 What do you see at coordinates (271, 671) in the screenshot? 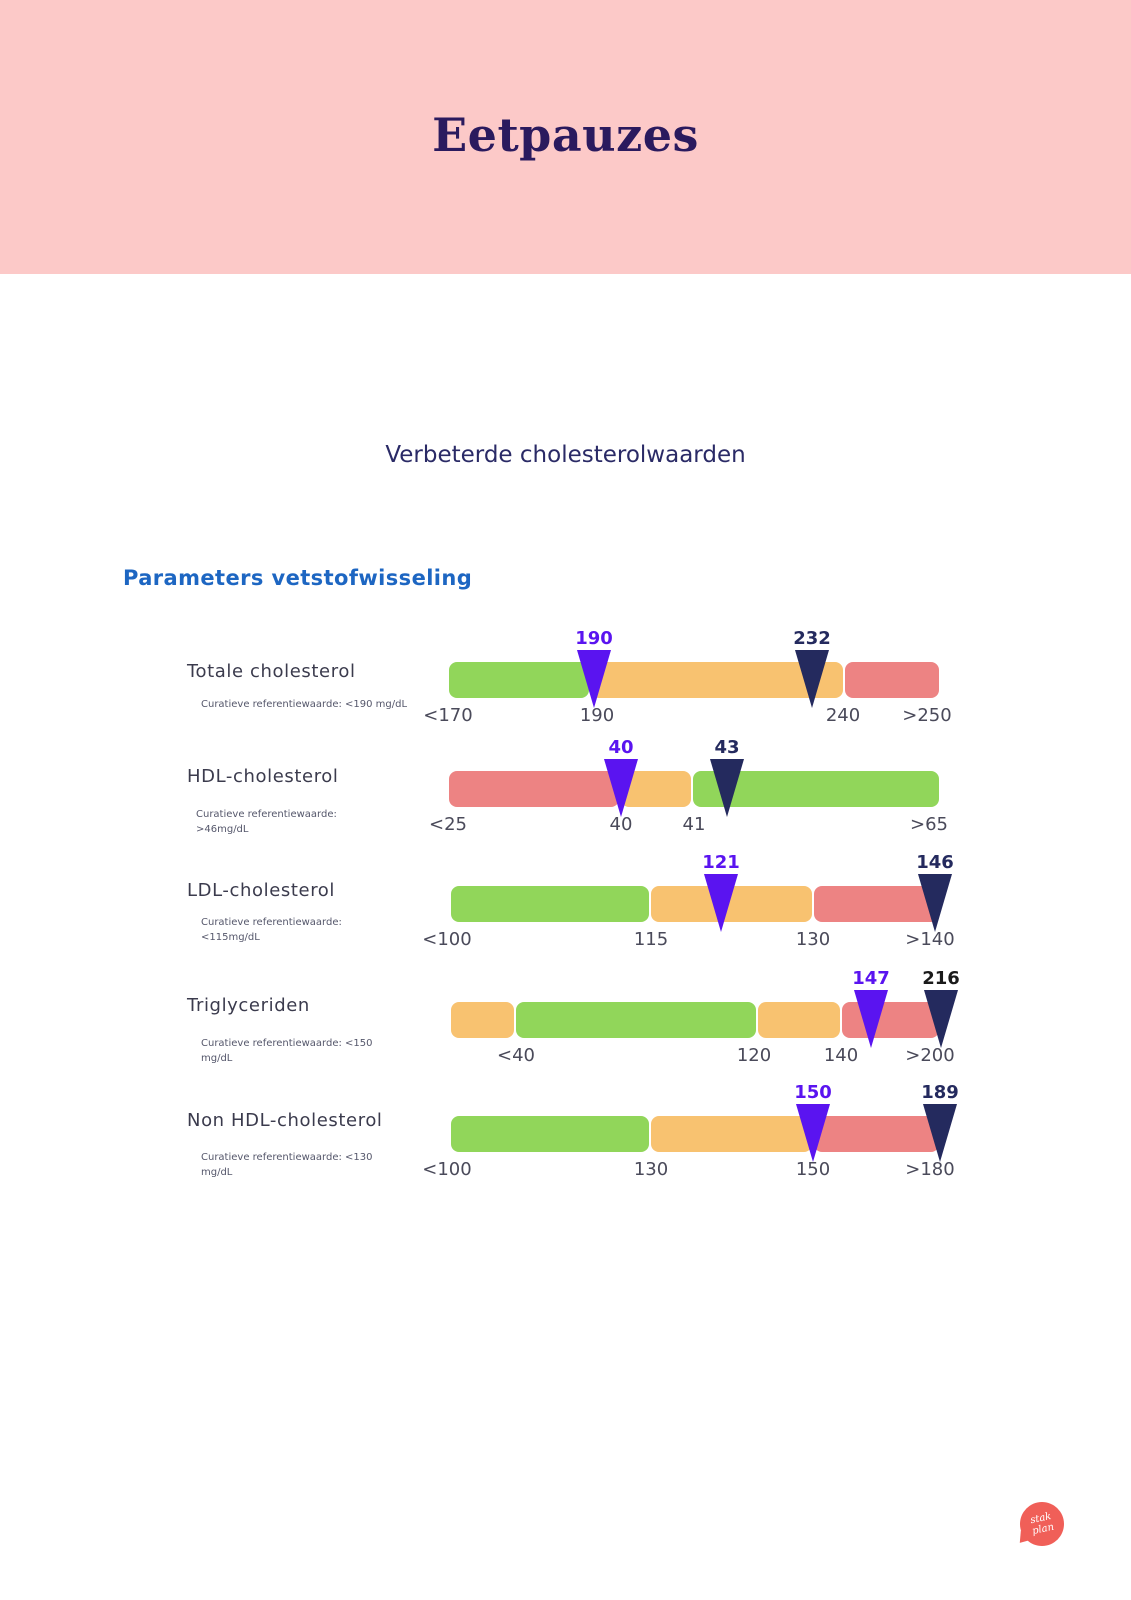
I see `param-name-totale-cholesterol: Totale cholesterol` at bounding box center [271, 671].